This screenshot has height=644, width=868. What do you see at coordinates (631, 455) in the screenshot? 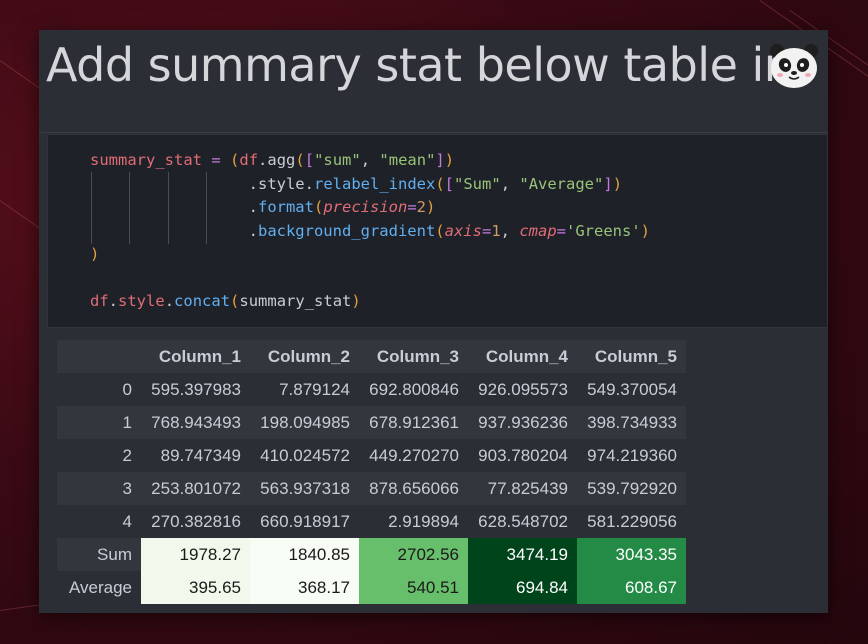
I see `table-cell: 974.219360` at bounding box center [631, 455].